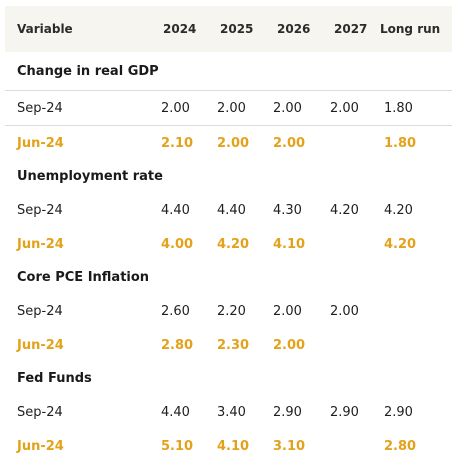  Describe the element at coordinates (231, 311) in the screenshot. I see `cell-2025: 2.20` at that location.